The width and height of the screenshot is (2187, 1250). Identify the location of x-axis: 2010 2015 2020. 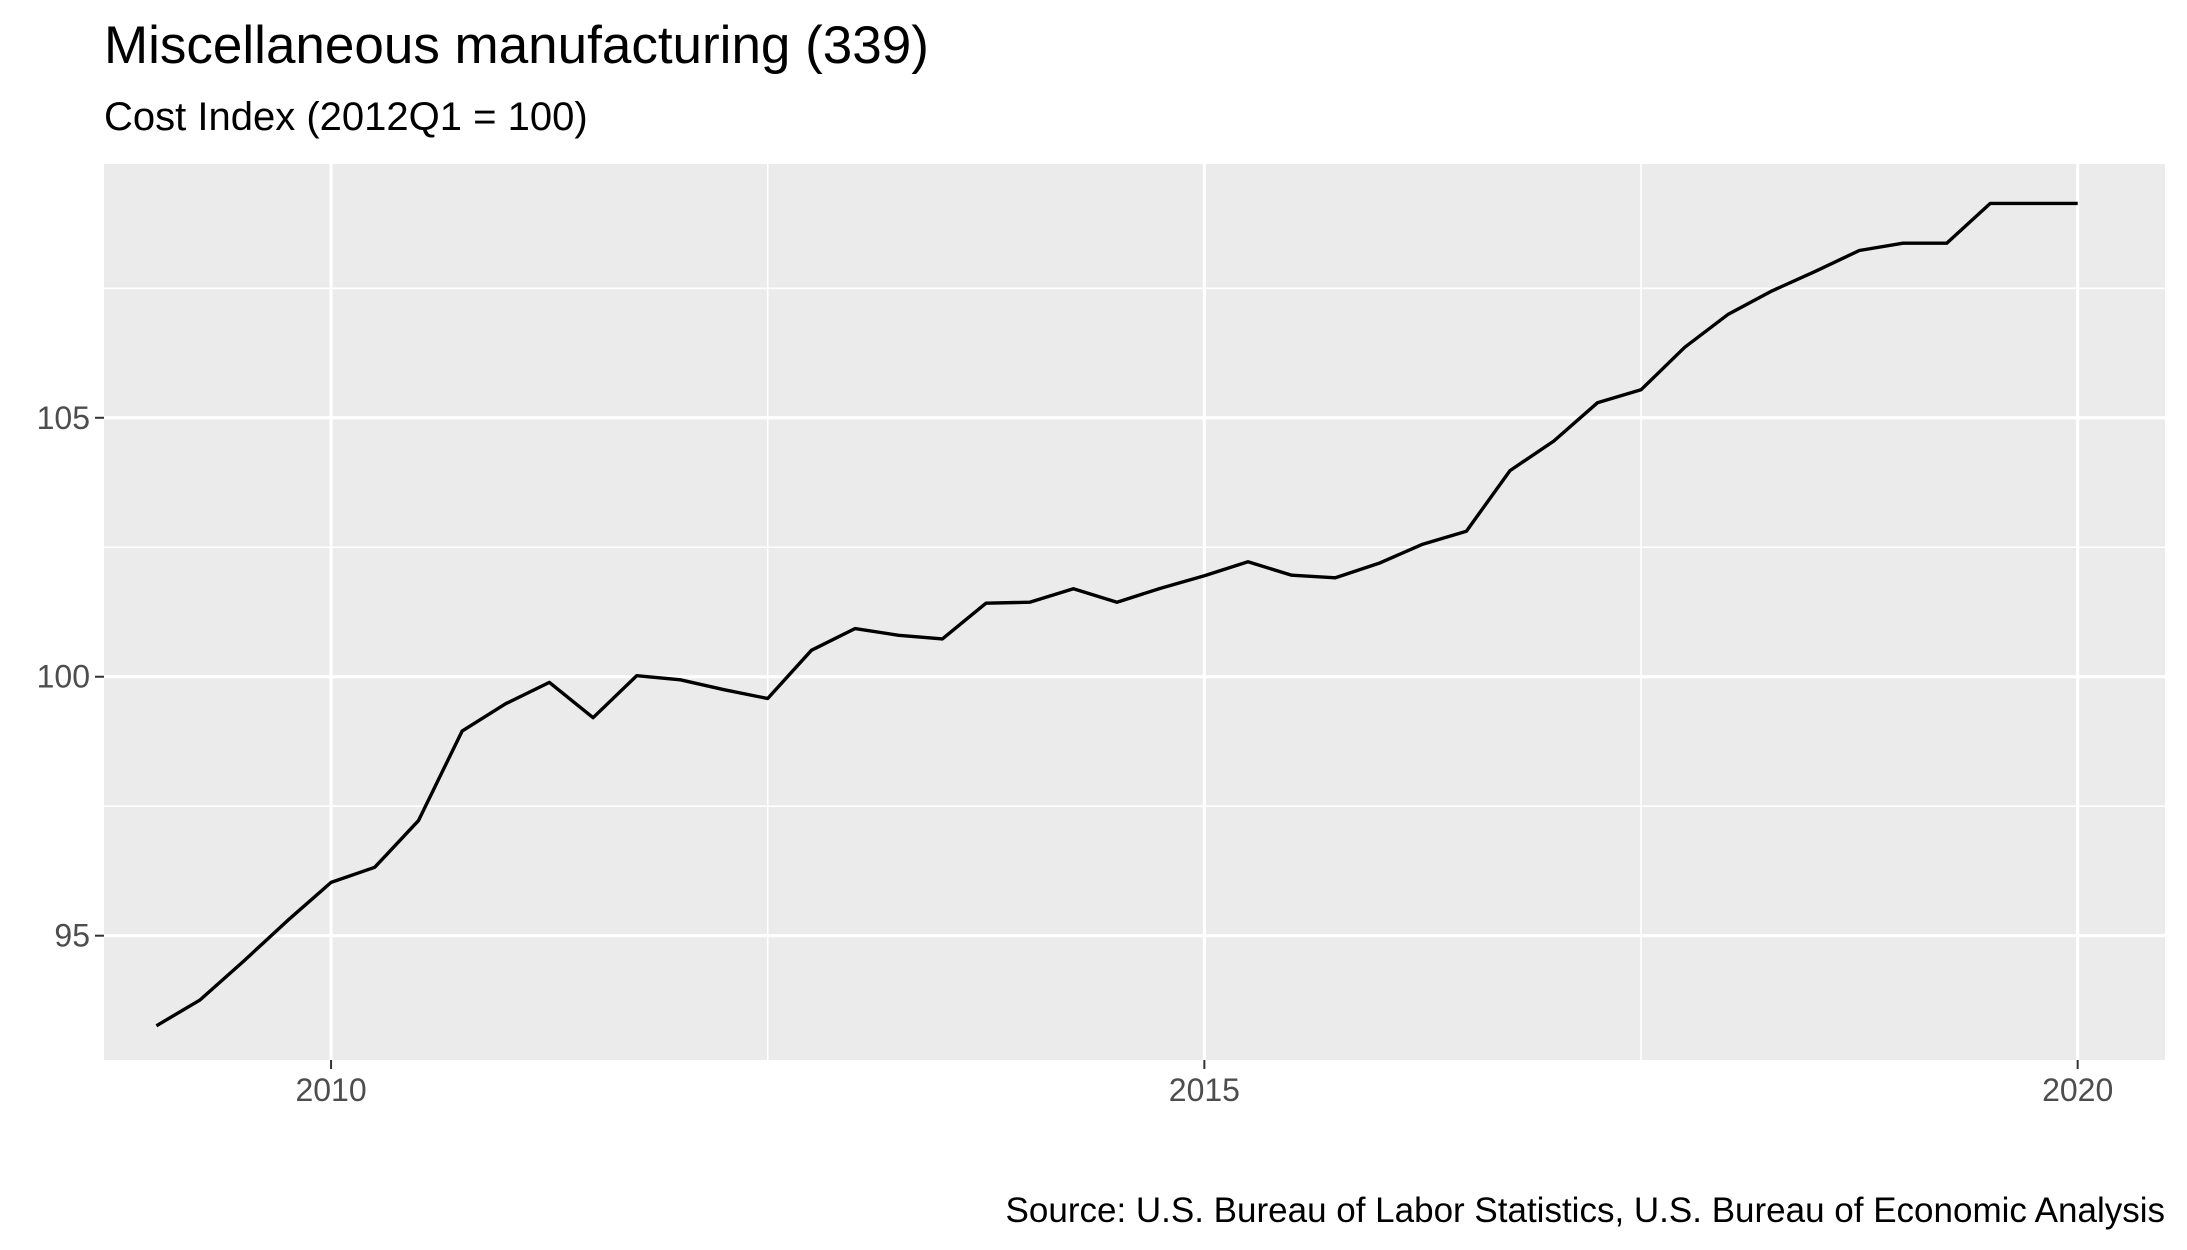
(1204, 1084).